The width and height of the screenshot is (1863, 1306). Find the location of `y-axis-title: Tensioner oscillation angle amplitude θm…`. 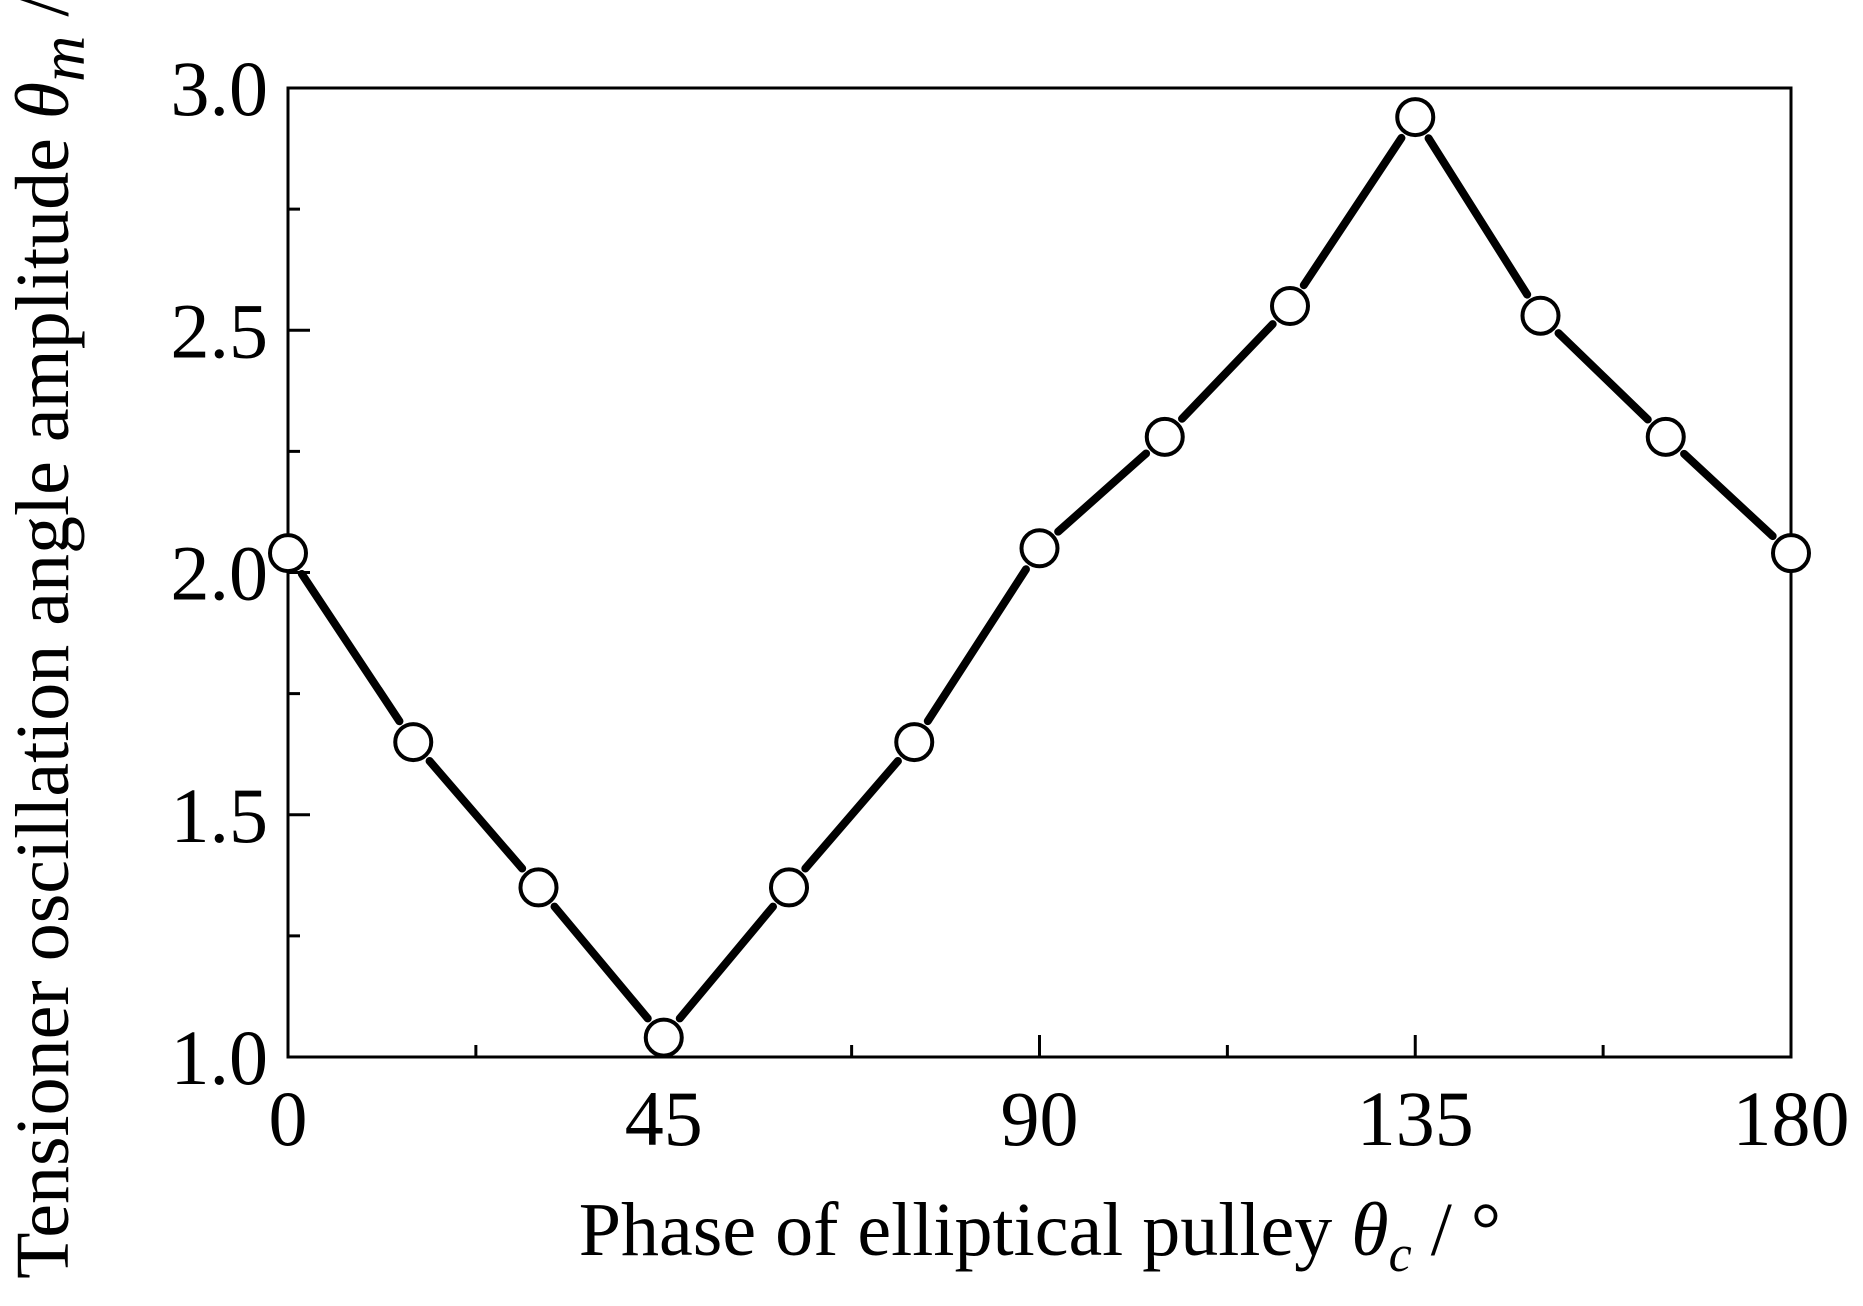

y-axis-title: Tensioner oscillation angle amplitude θm… is located at coordinates (49, 639).